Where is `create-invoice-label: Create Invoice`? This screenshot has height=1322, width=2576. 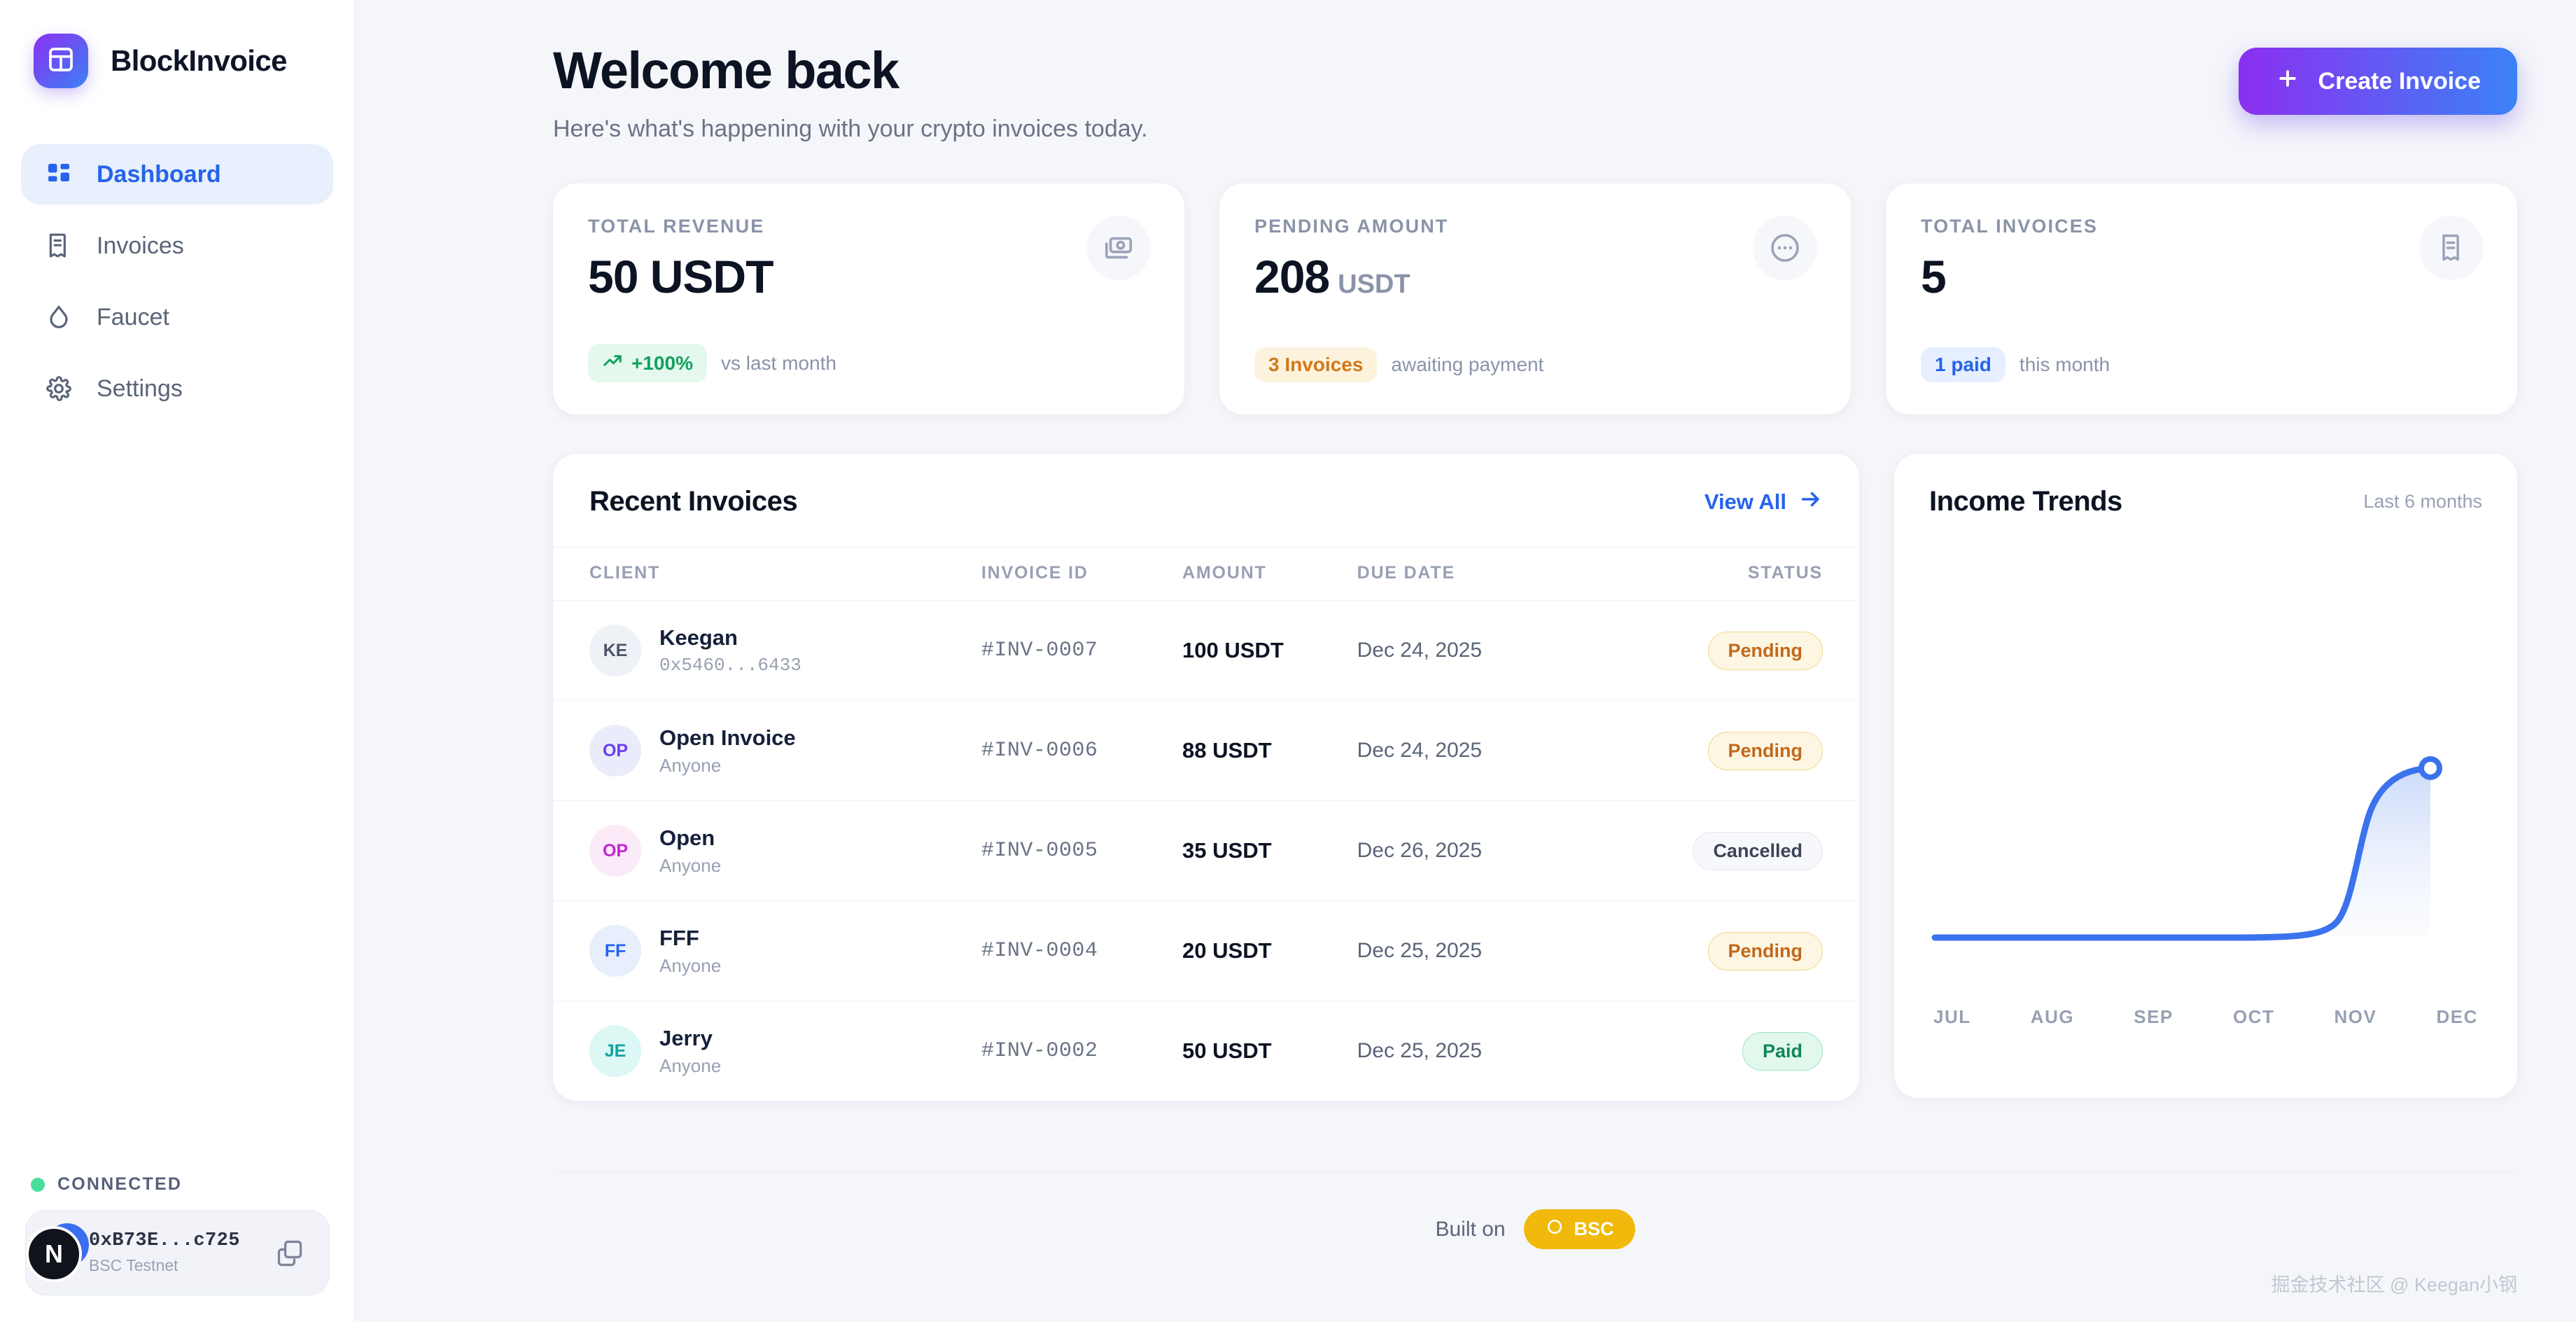
create-invoice-label: Create Invoice is located at coordinates (2399, 81).